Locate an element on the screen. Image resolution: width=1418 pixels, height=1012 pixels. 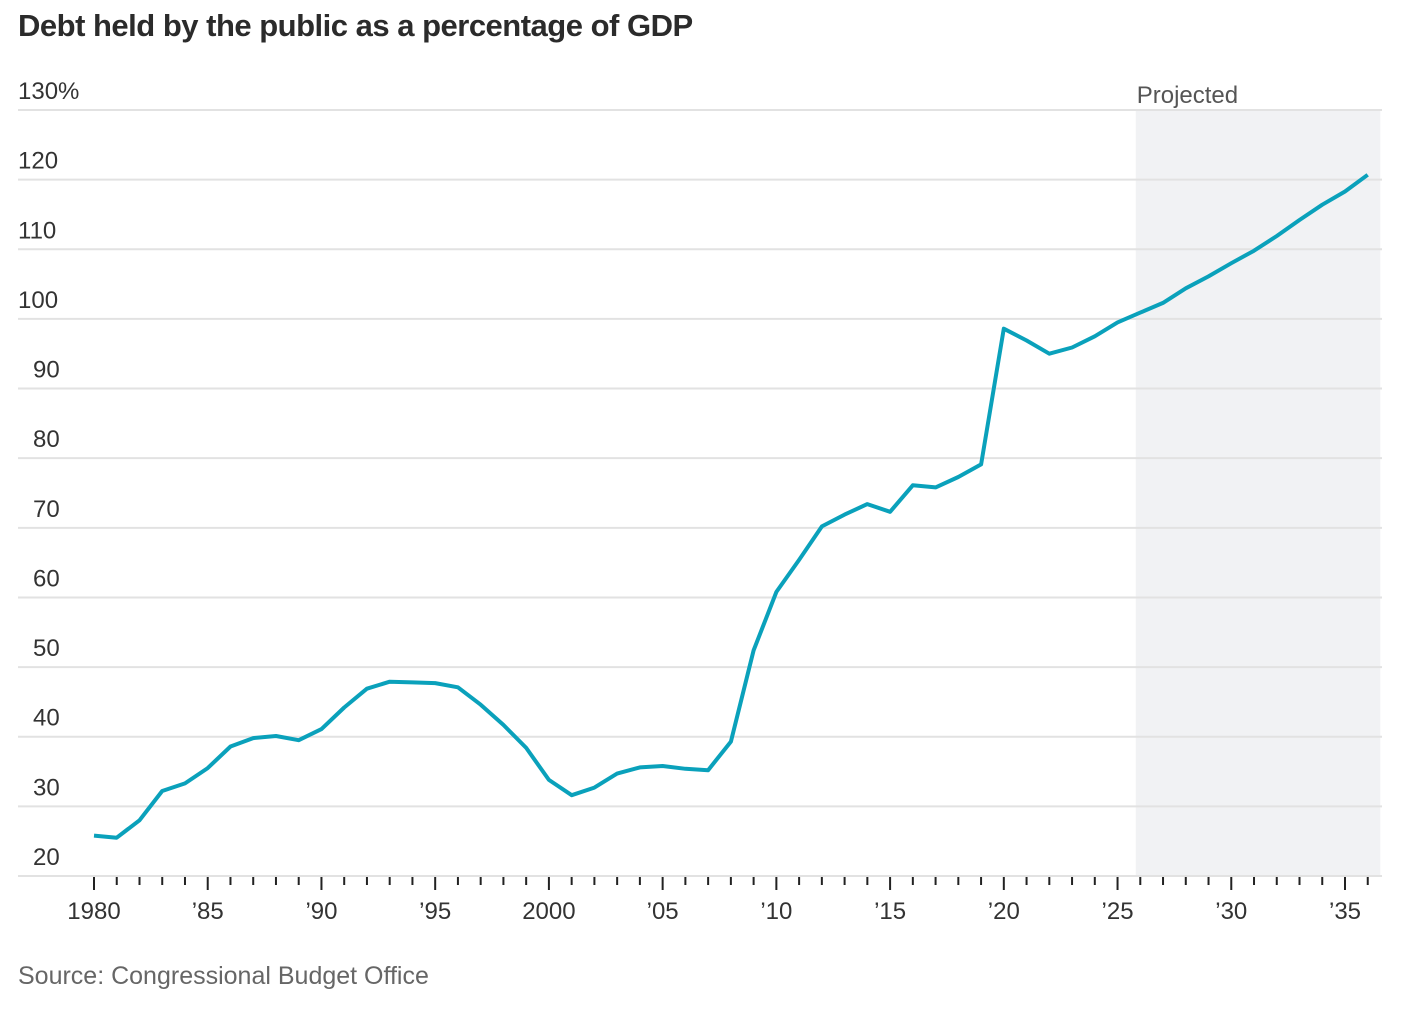
x-tick-label: ’20 is located at coordinates (1004, 911).